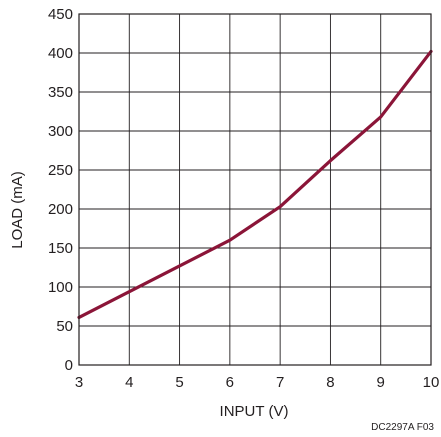 This screenshot has width=441, height=437. I want to click on x-tick-label-7: 7, so click(280, 382).